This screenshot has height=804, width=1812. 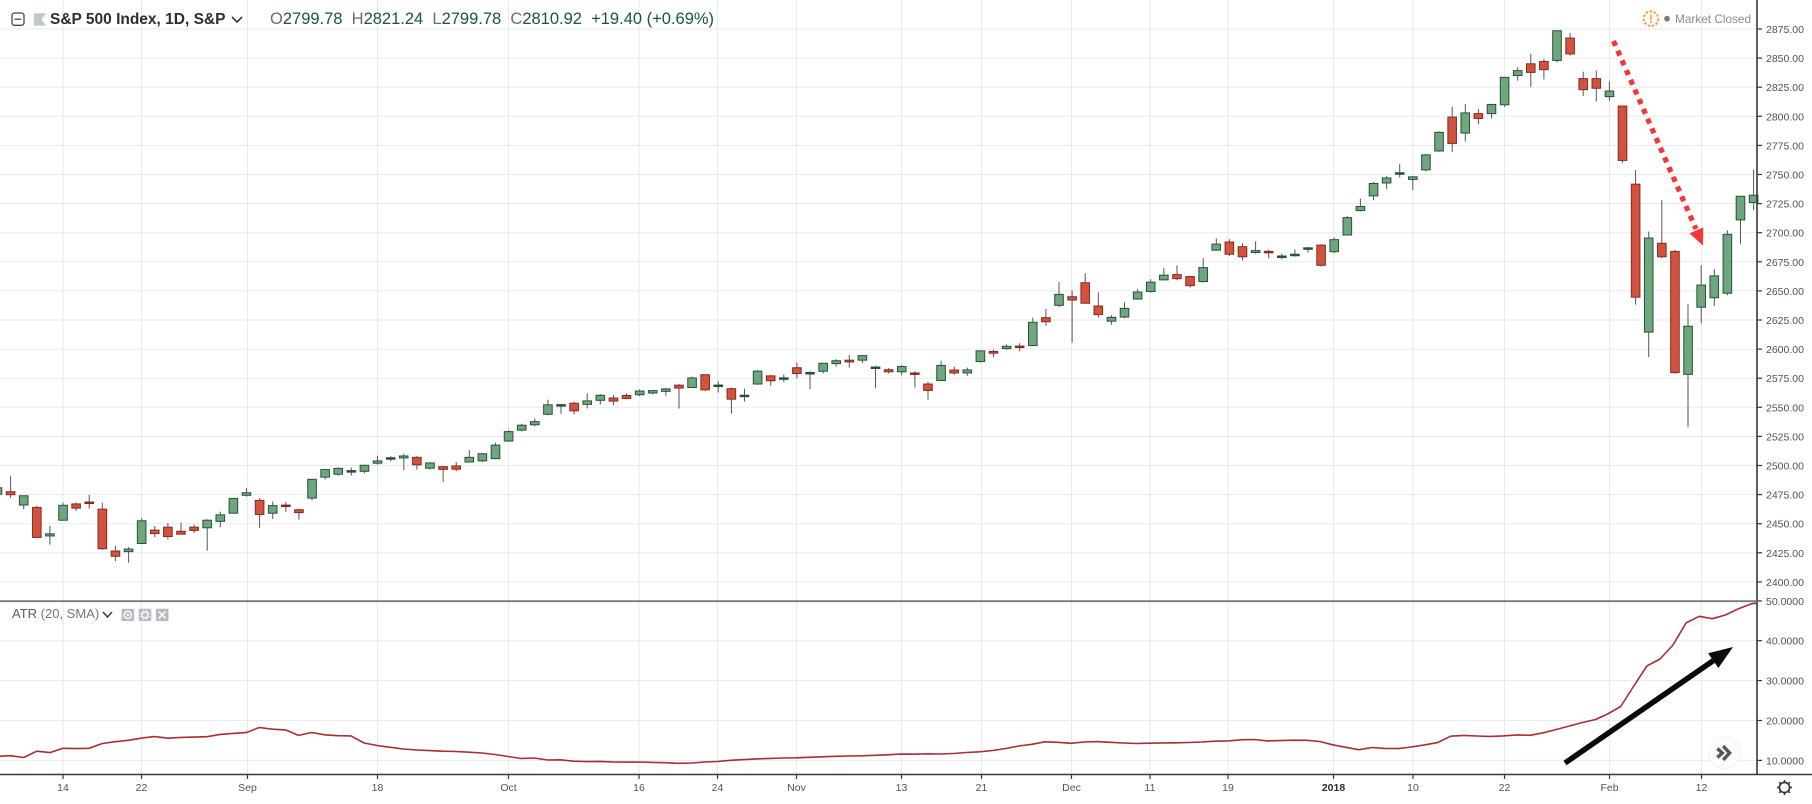 I want to click on svg-text: 2475.00, so click(x=1785, y=496).